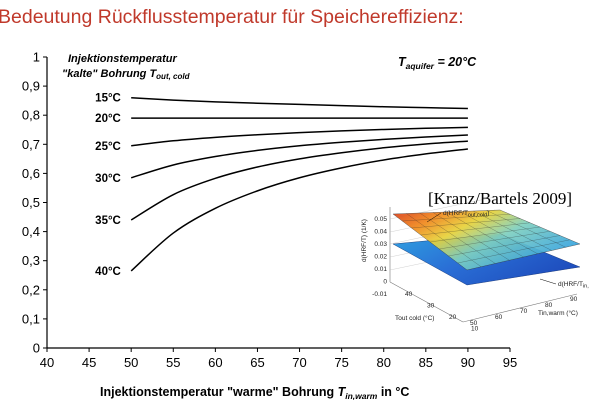  What do you see at coordinates (379, 294) in the screenshot?
I see `inset-z-tick: -0.01` at bounding box center [379, 294].